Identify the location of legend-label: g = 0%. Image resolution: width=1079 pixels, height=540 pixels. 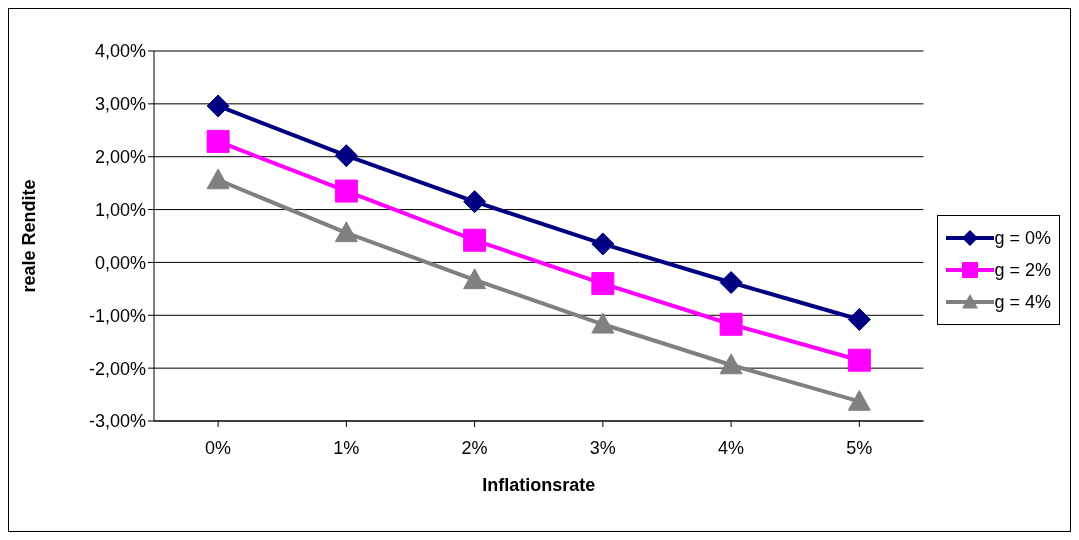
(1022, 238).